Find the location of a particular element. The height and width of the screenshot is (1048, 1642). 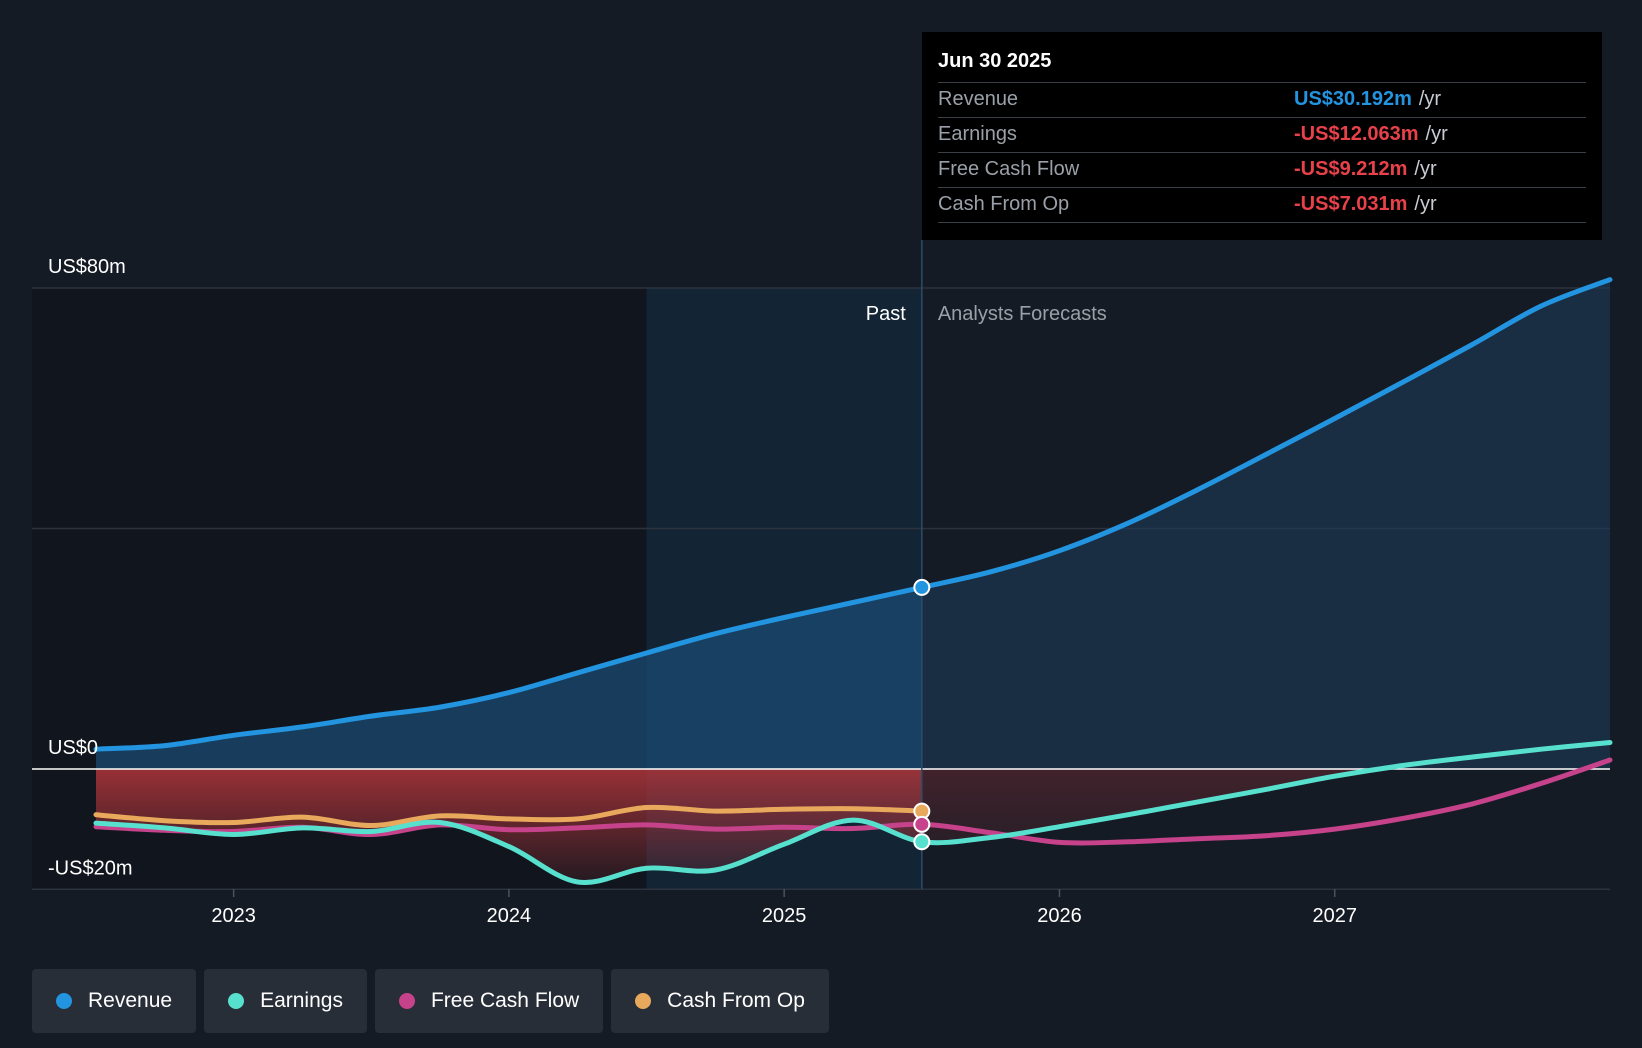

legend-item-revenue: Revenue is located at coordinates (114, 1001).